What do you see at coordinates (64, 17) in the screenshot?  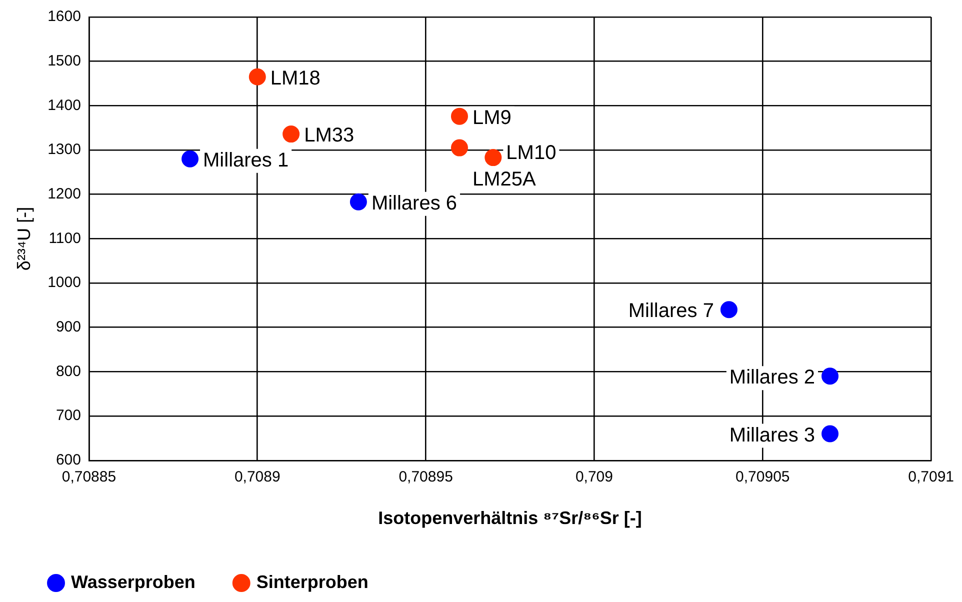 I see `y-tick-label: 1600` at bounding box center [64, 17].